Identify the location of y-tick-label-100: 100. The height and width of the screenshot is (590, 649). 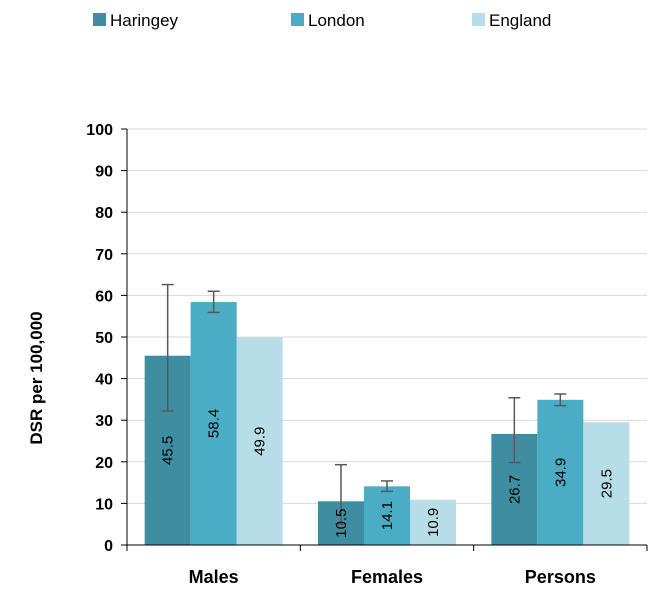
(99, 130).